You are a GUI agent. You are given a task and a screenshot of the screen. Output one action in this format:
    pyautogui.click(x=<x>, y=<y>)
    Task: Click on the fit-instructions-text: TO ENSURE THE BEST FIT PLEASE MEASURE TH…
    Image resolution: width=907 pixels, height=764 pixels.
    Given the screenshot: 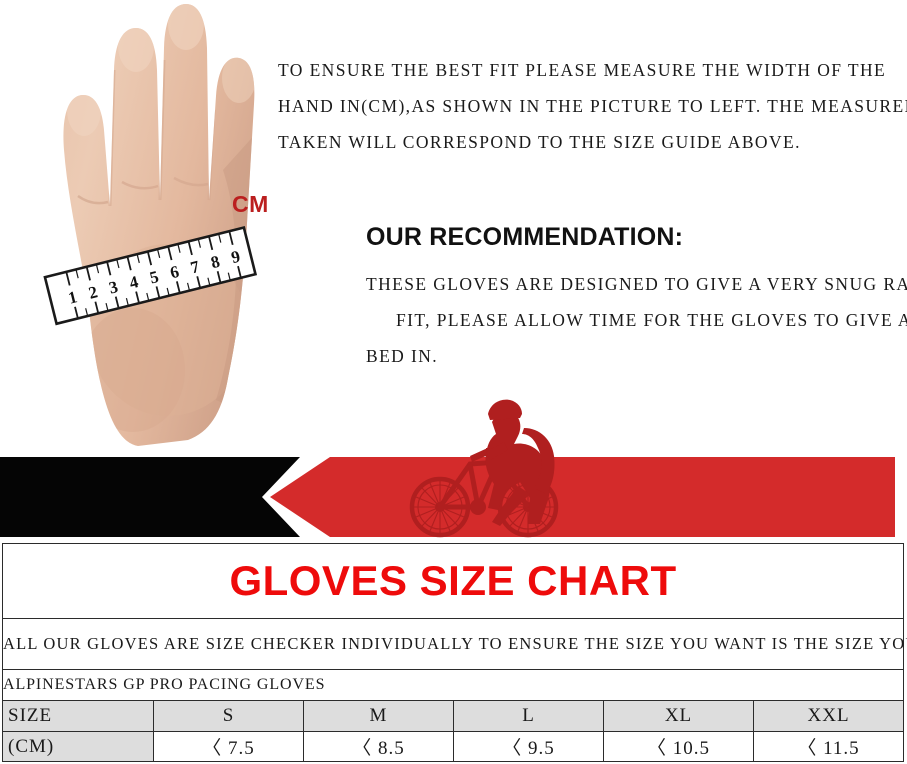 What is the action you would take?
    pyautogui.click(x=592, y=106)
    